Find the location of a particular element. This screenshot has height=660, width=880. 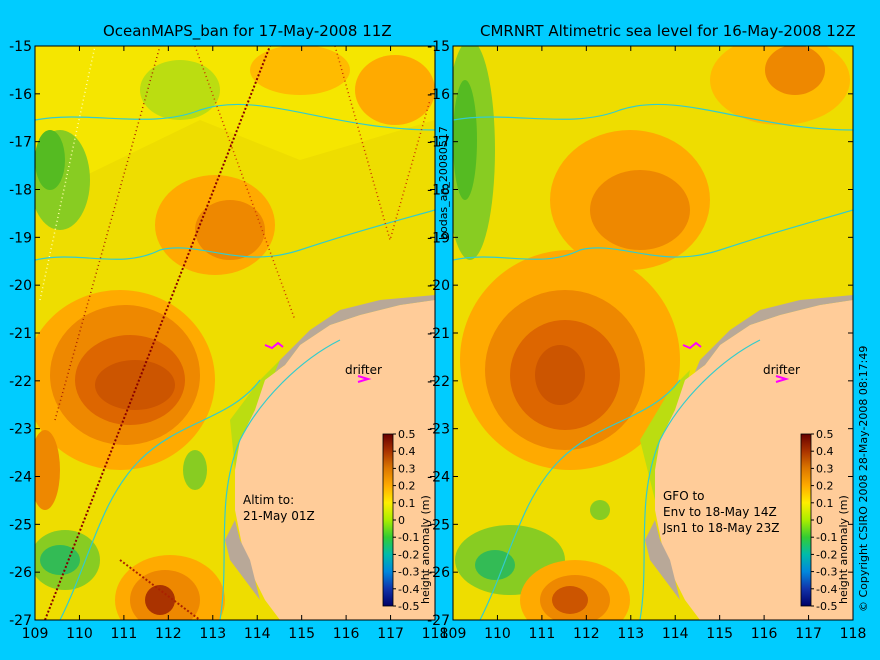

left-panel-title: OceanMAPS_ban for 17-May-2008 11Z is located at coordinates (247, 31).